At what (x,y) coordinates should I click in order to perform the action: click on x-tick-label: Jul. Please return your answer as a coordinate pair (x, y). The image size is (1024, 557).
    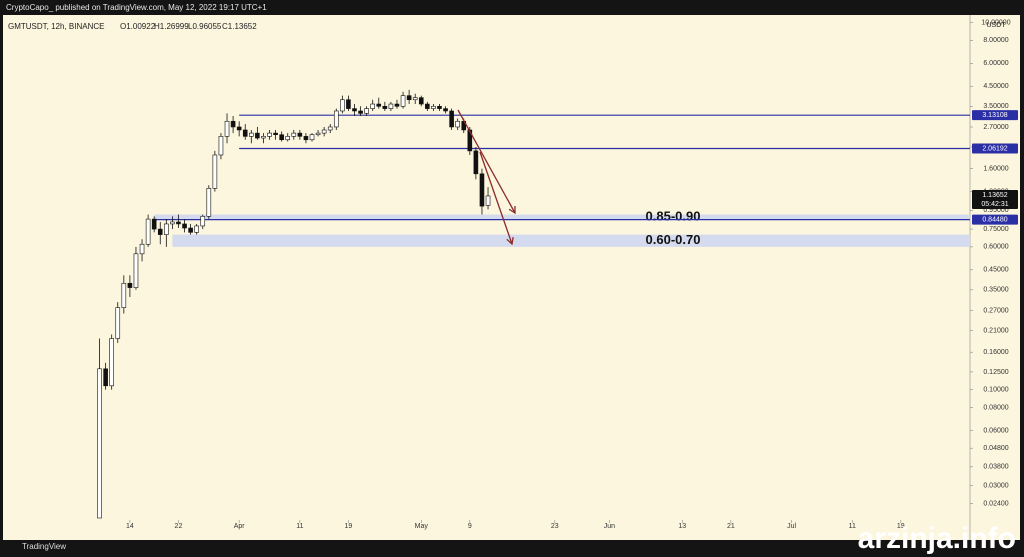
    Looking at the image, I should click on (791, 526).